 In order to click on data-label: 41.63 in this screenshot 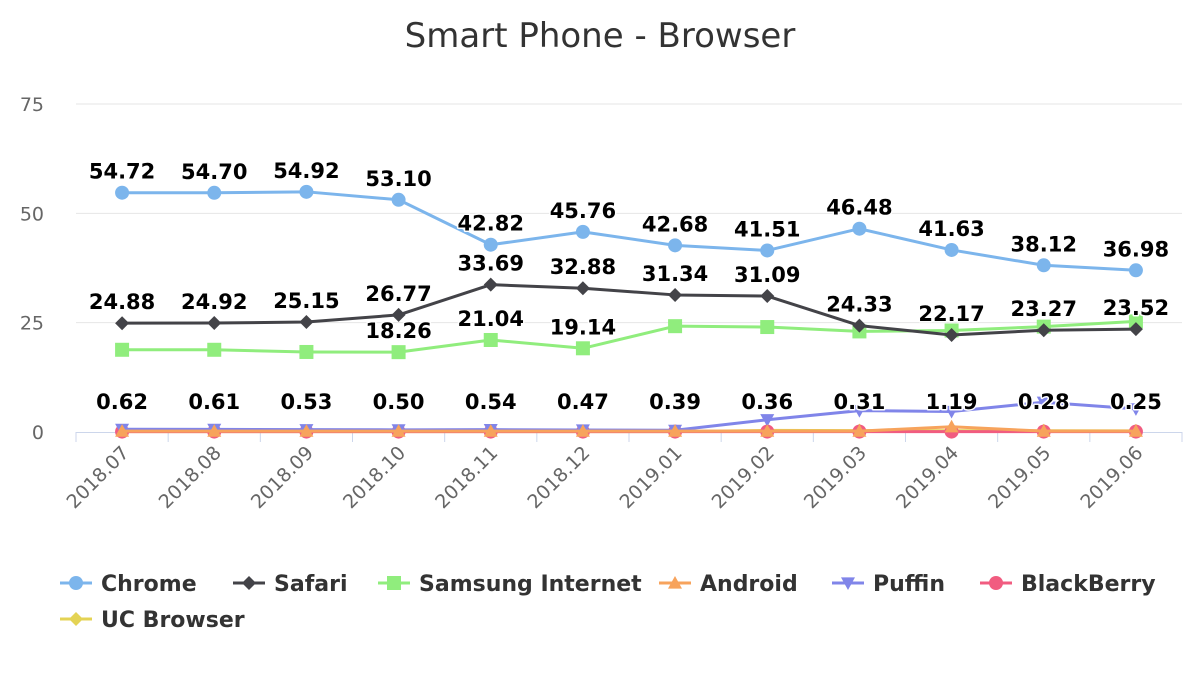, I will do `click(951, 229)`.